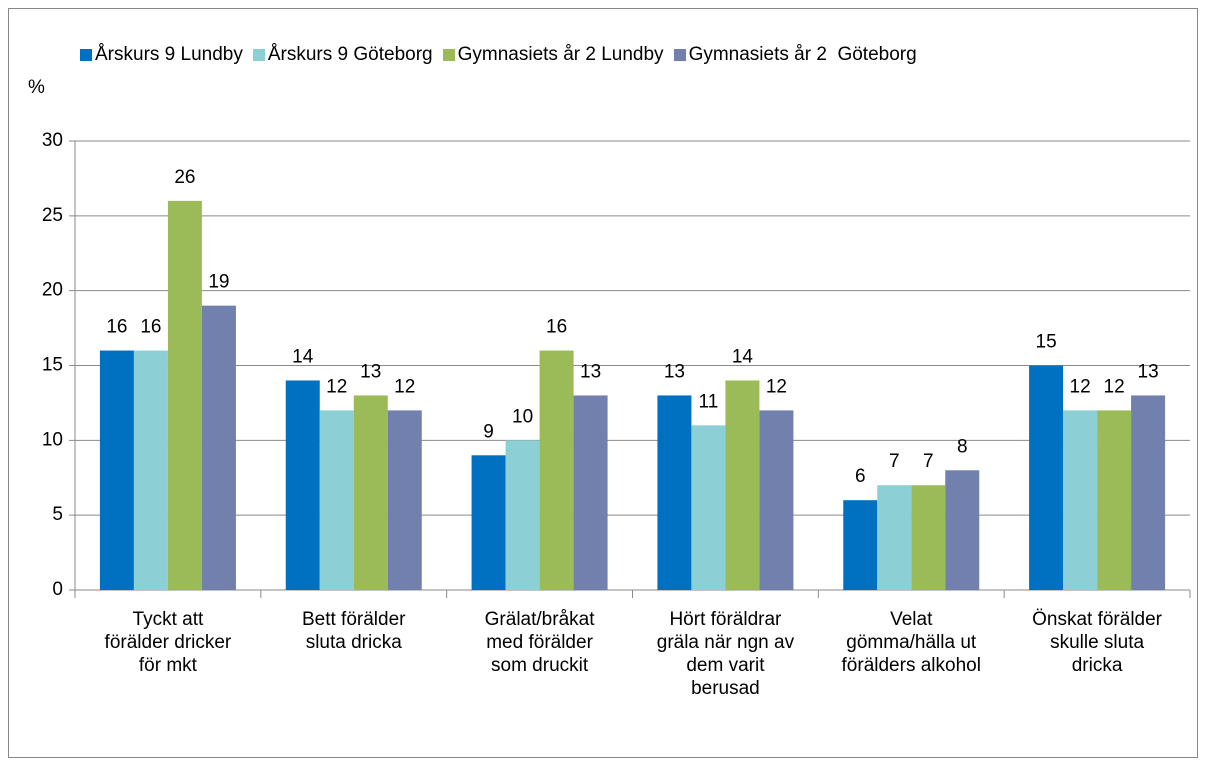 The image size is (1206, 767). Describe the element at coordinates (350, 54) in the screenshot. I see `legend-label: Årskurs 9 Göteborg` at that location.